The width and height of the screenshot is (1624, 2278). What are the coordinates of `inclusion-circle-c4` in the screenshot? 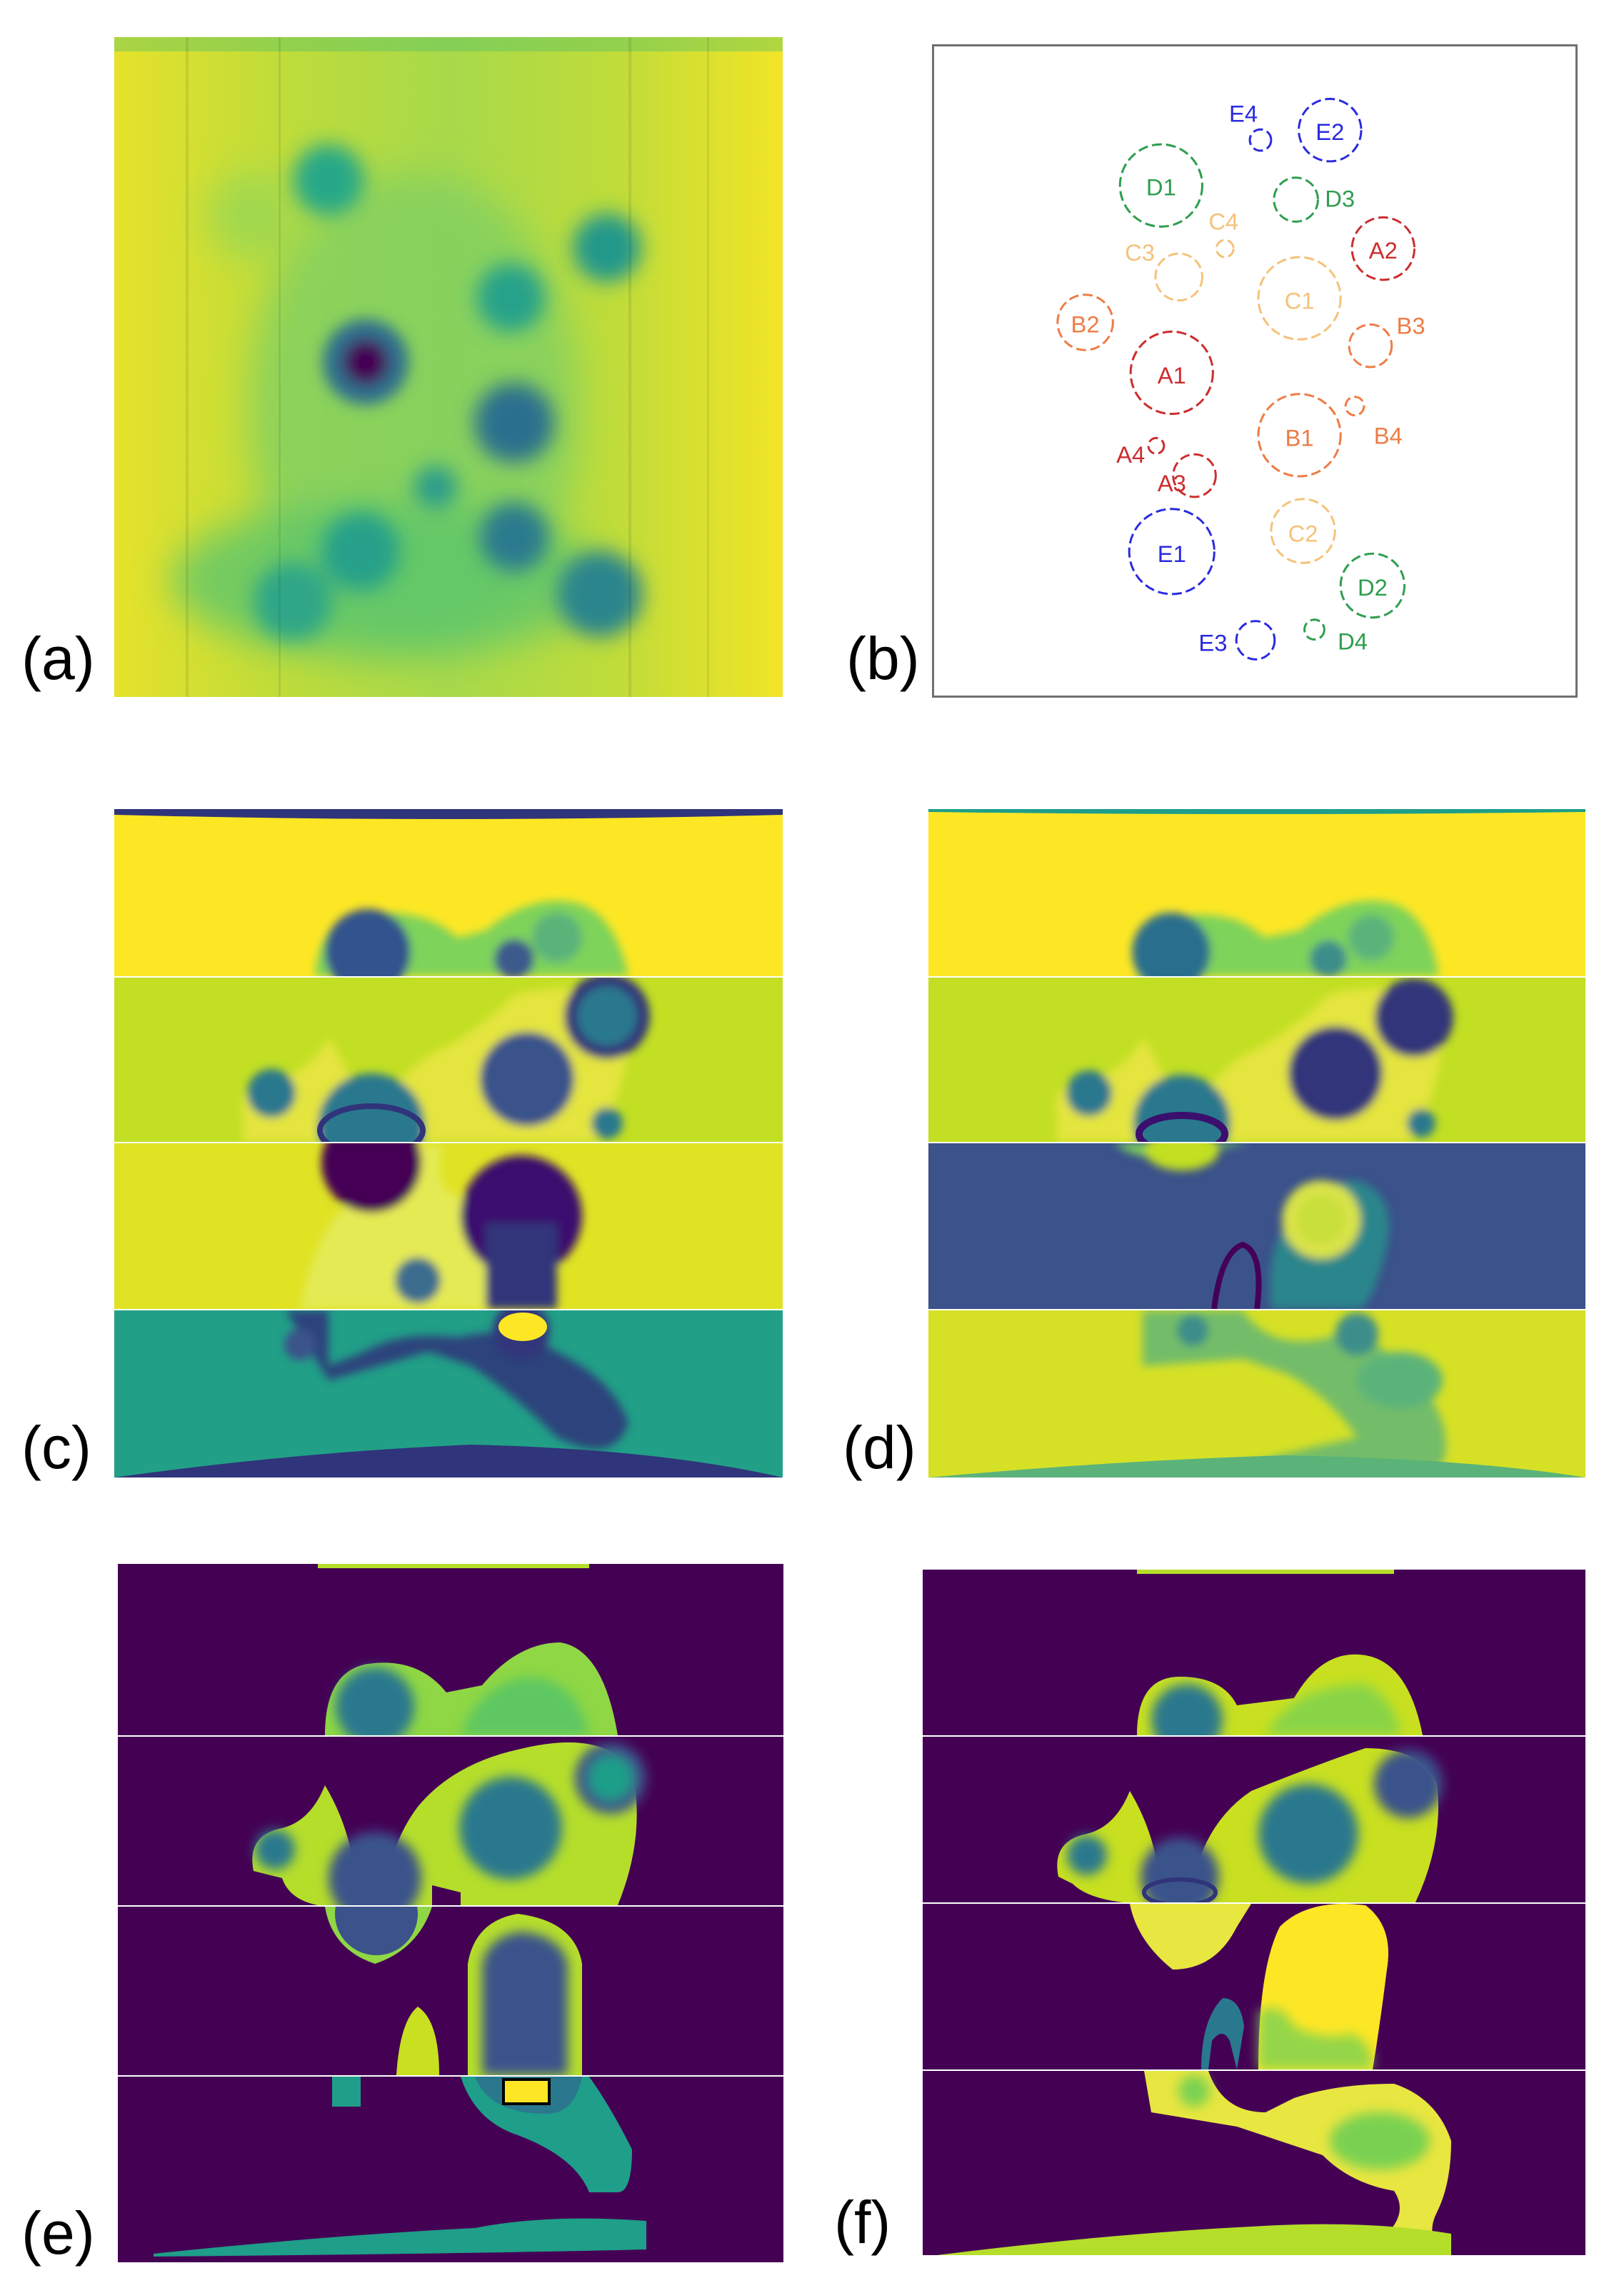 It's located at (1225, 249).